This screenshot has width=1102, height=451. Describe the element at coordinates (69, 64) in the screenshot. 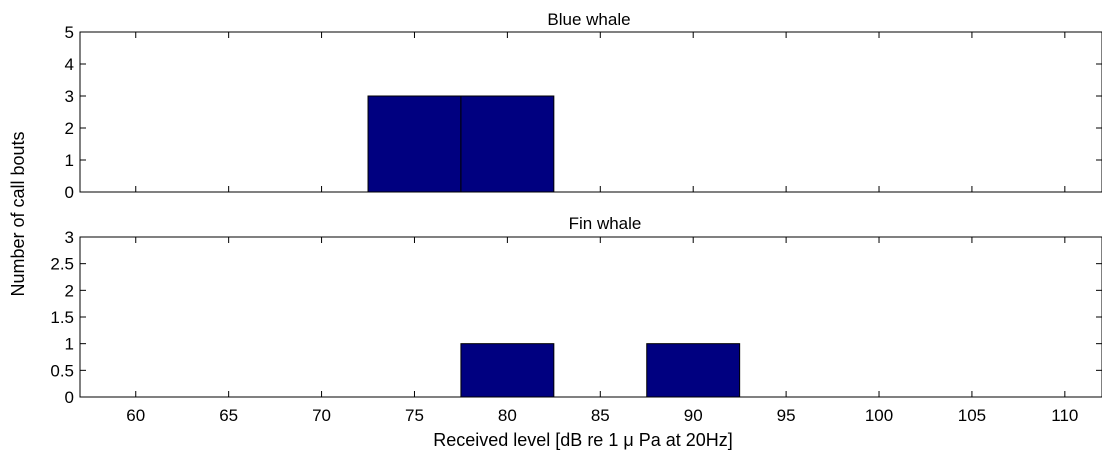

I see `y-tick-label: 4` at that location.